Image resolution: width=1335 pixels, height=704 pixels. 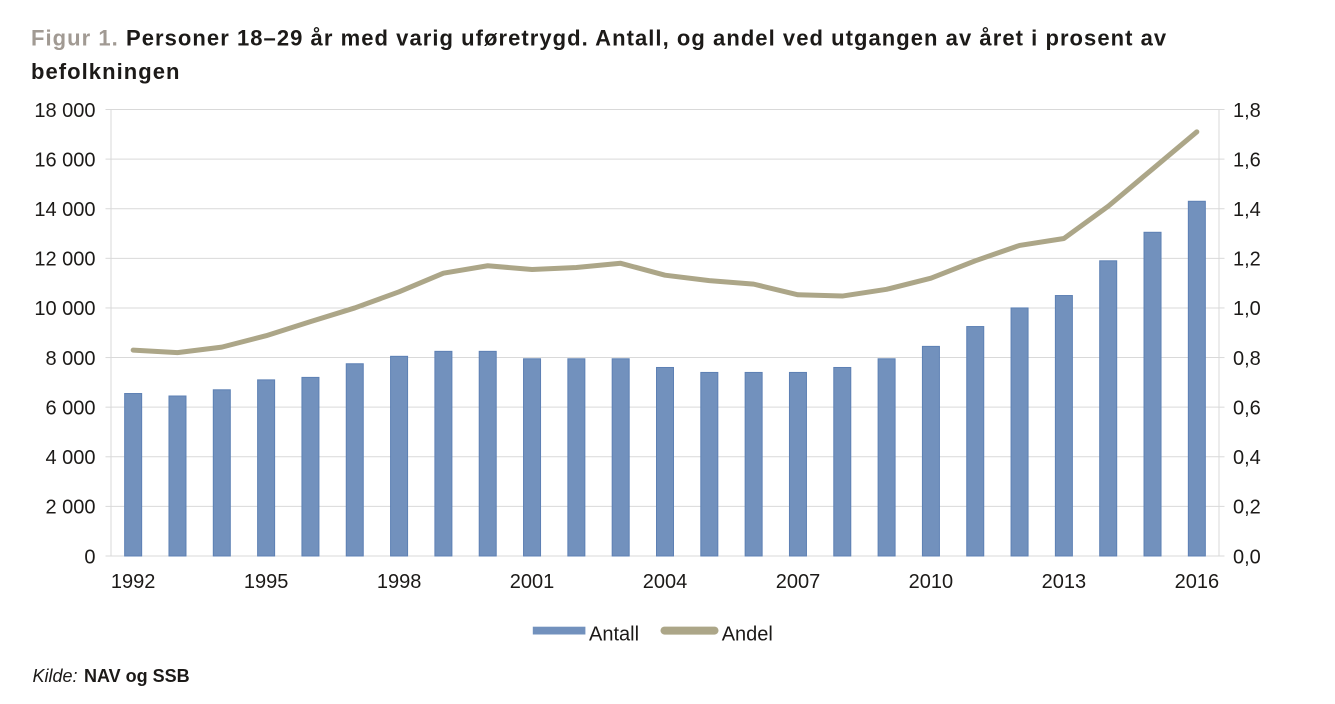 I want to click on svg-text: 16 000, so click(x=64, y=160).